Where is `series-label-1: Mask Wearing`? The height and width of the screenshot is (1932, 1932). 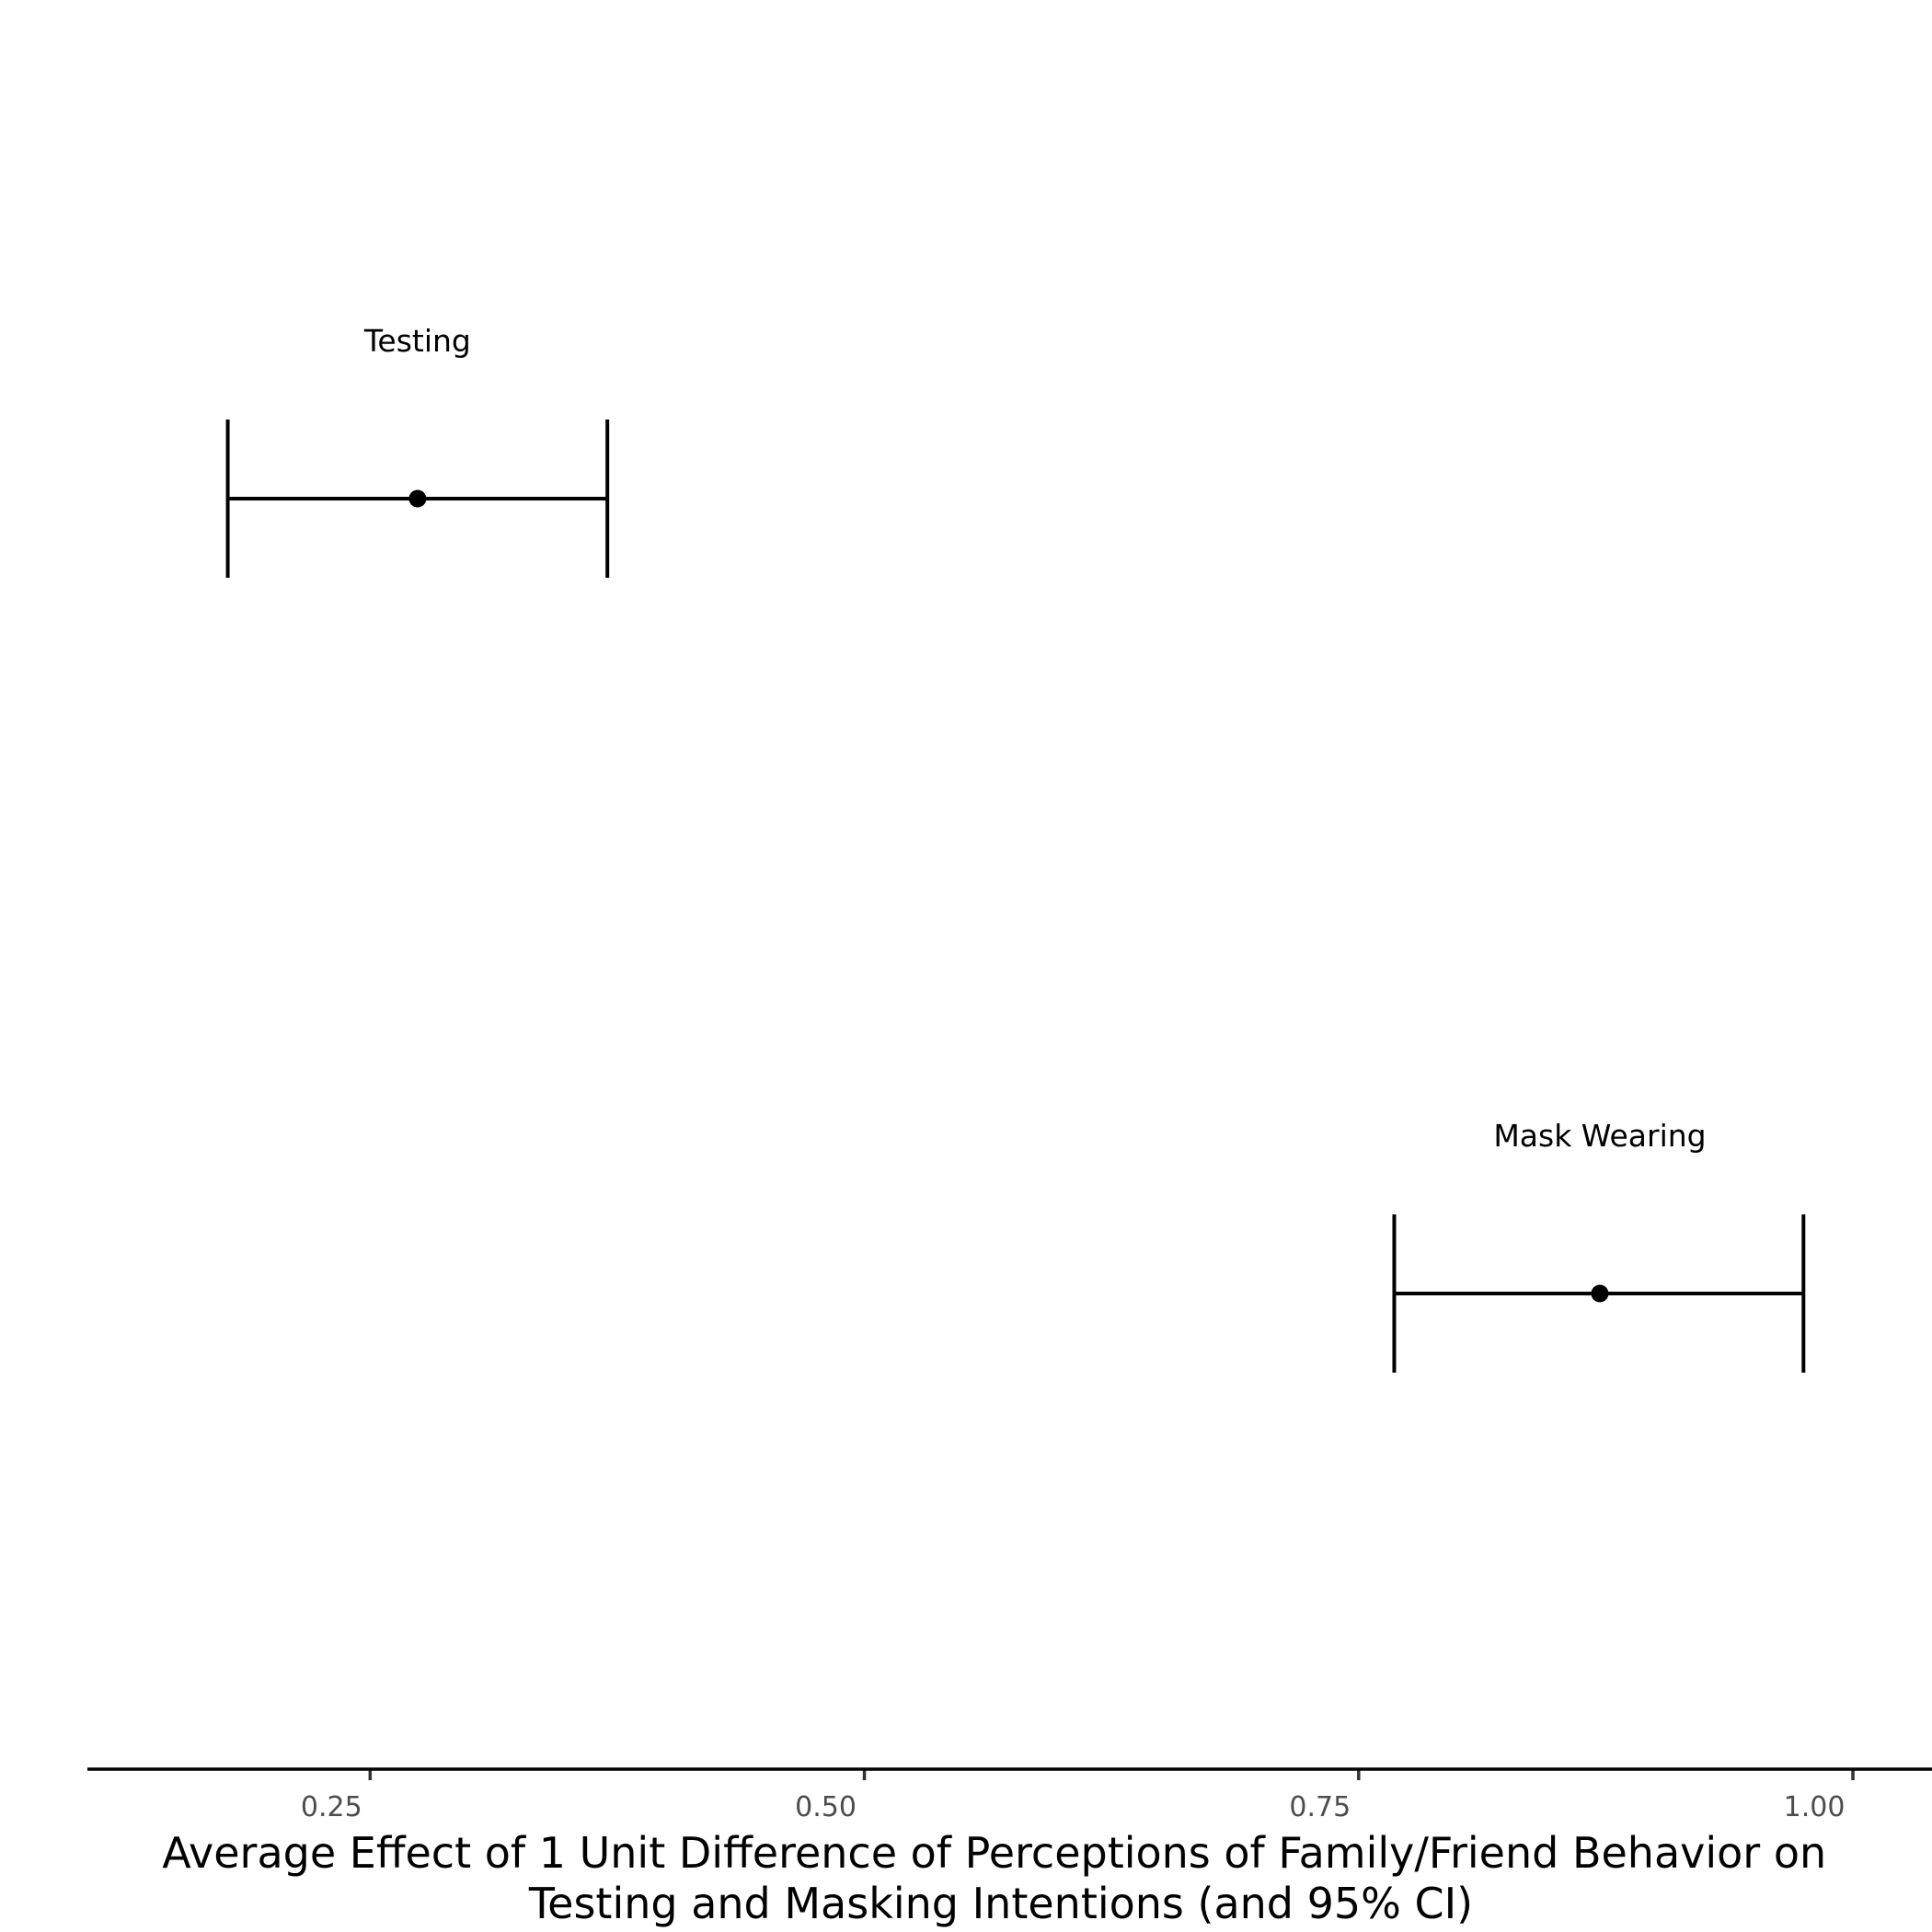
series-label-1: Mask Wearing is located at coordinates (1599, 1136).